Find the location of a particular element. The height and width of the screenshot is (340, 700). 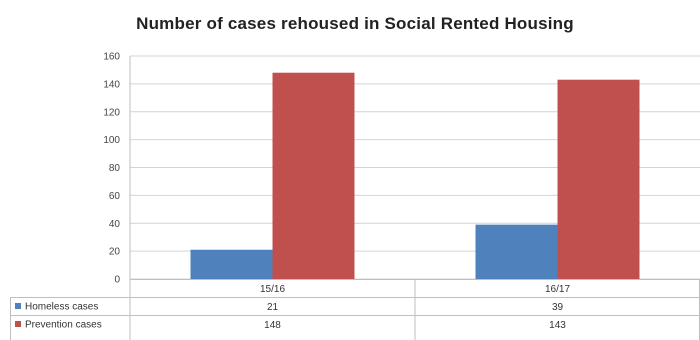

y-tick-label: 100 is located at coordinates (111, 140).